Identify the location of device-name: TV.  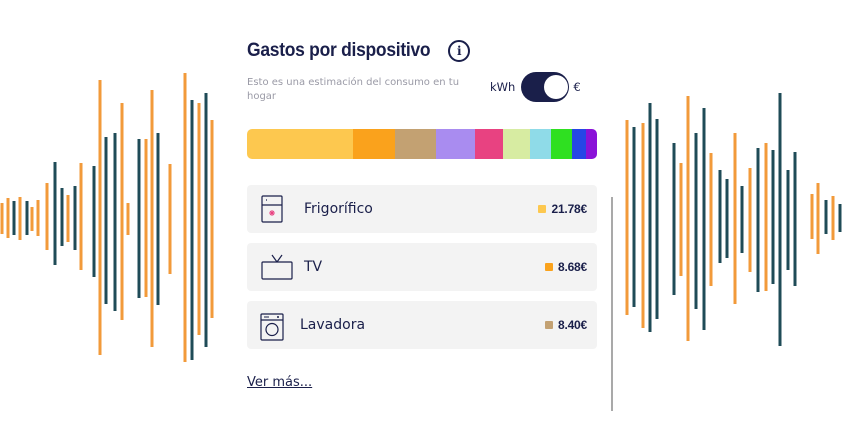
(313, 267).